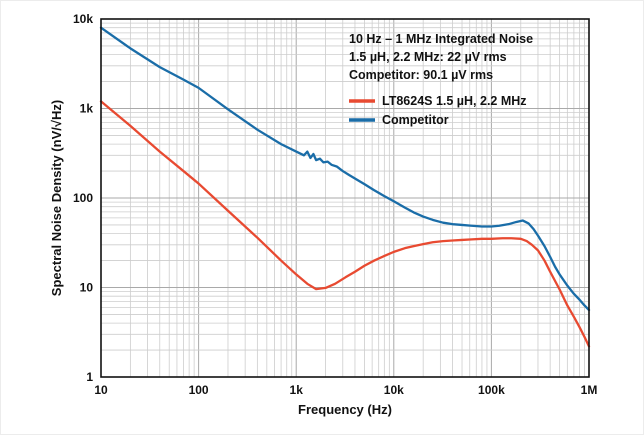 The height and width of the screenshot is (441, 644). Describe the element at coordinates (454, 101) in the screenshot. I see `legend-label-lt8624s: LT8624S 1.5 µH, 2.2 MHz` at that location.